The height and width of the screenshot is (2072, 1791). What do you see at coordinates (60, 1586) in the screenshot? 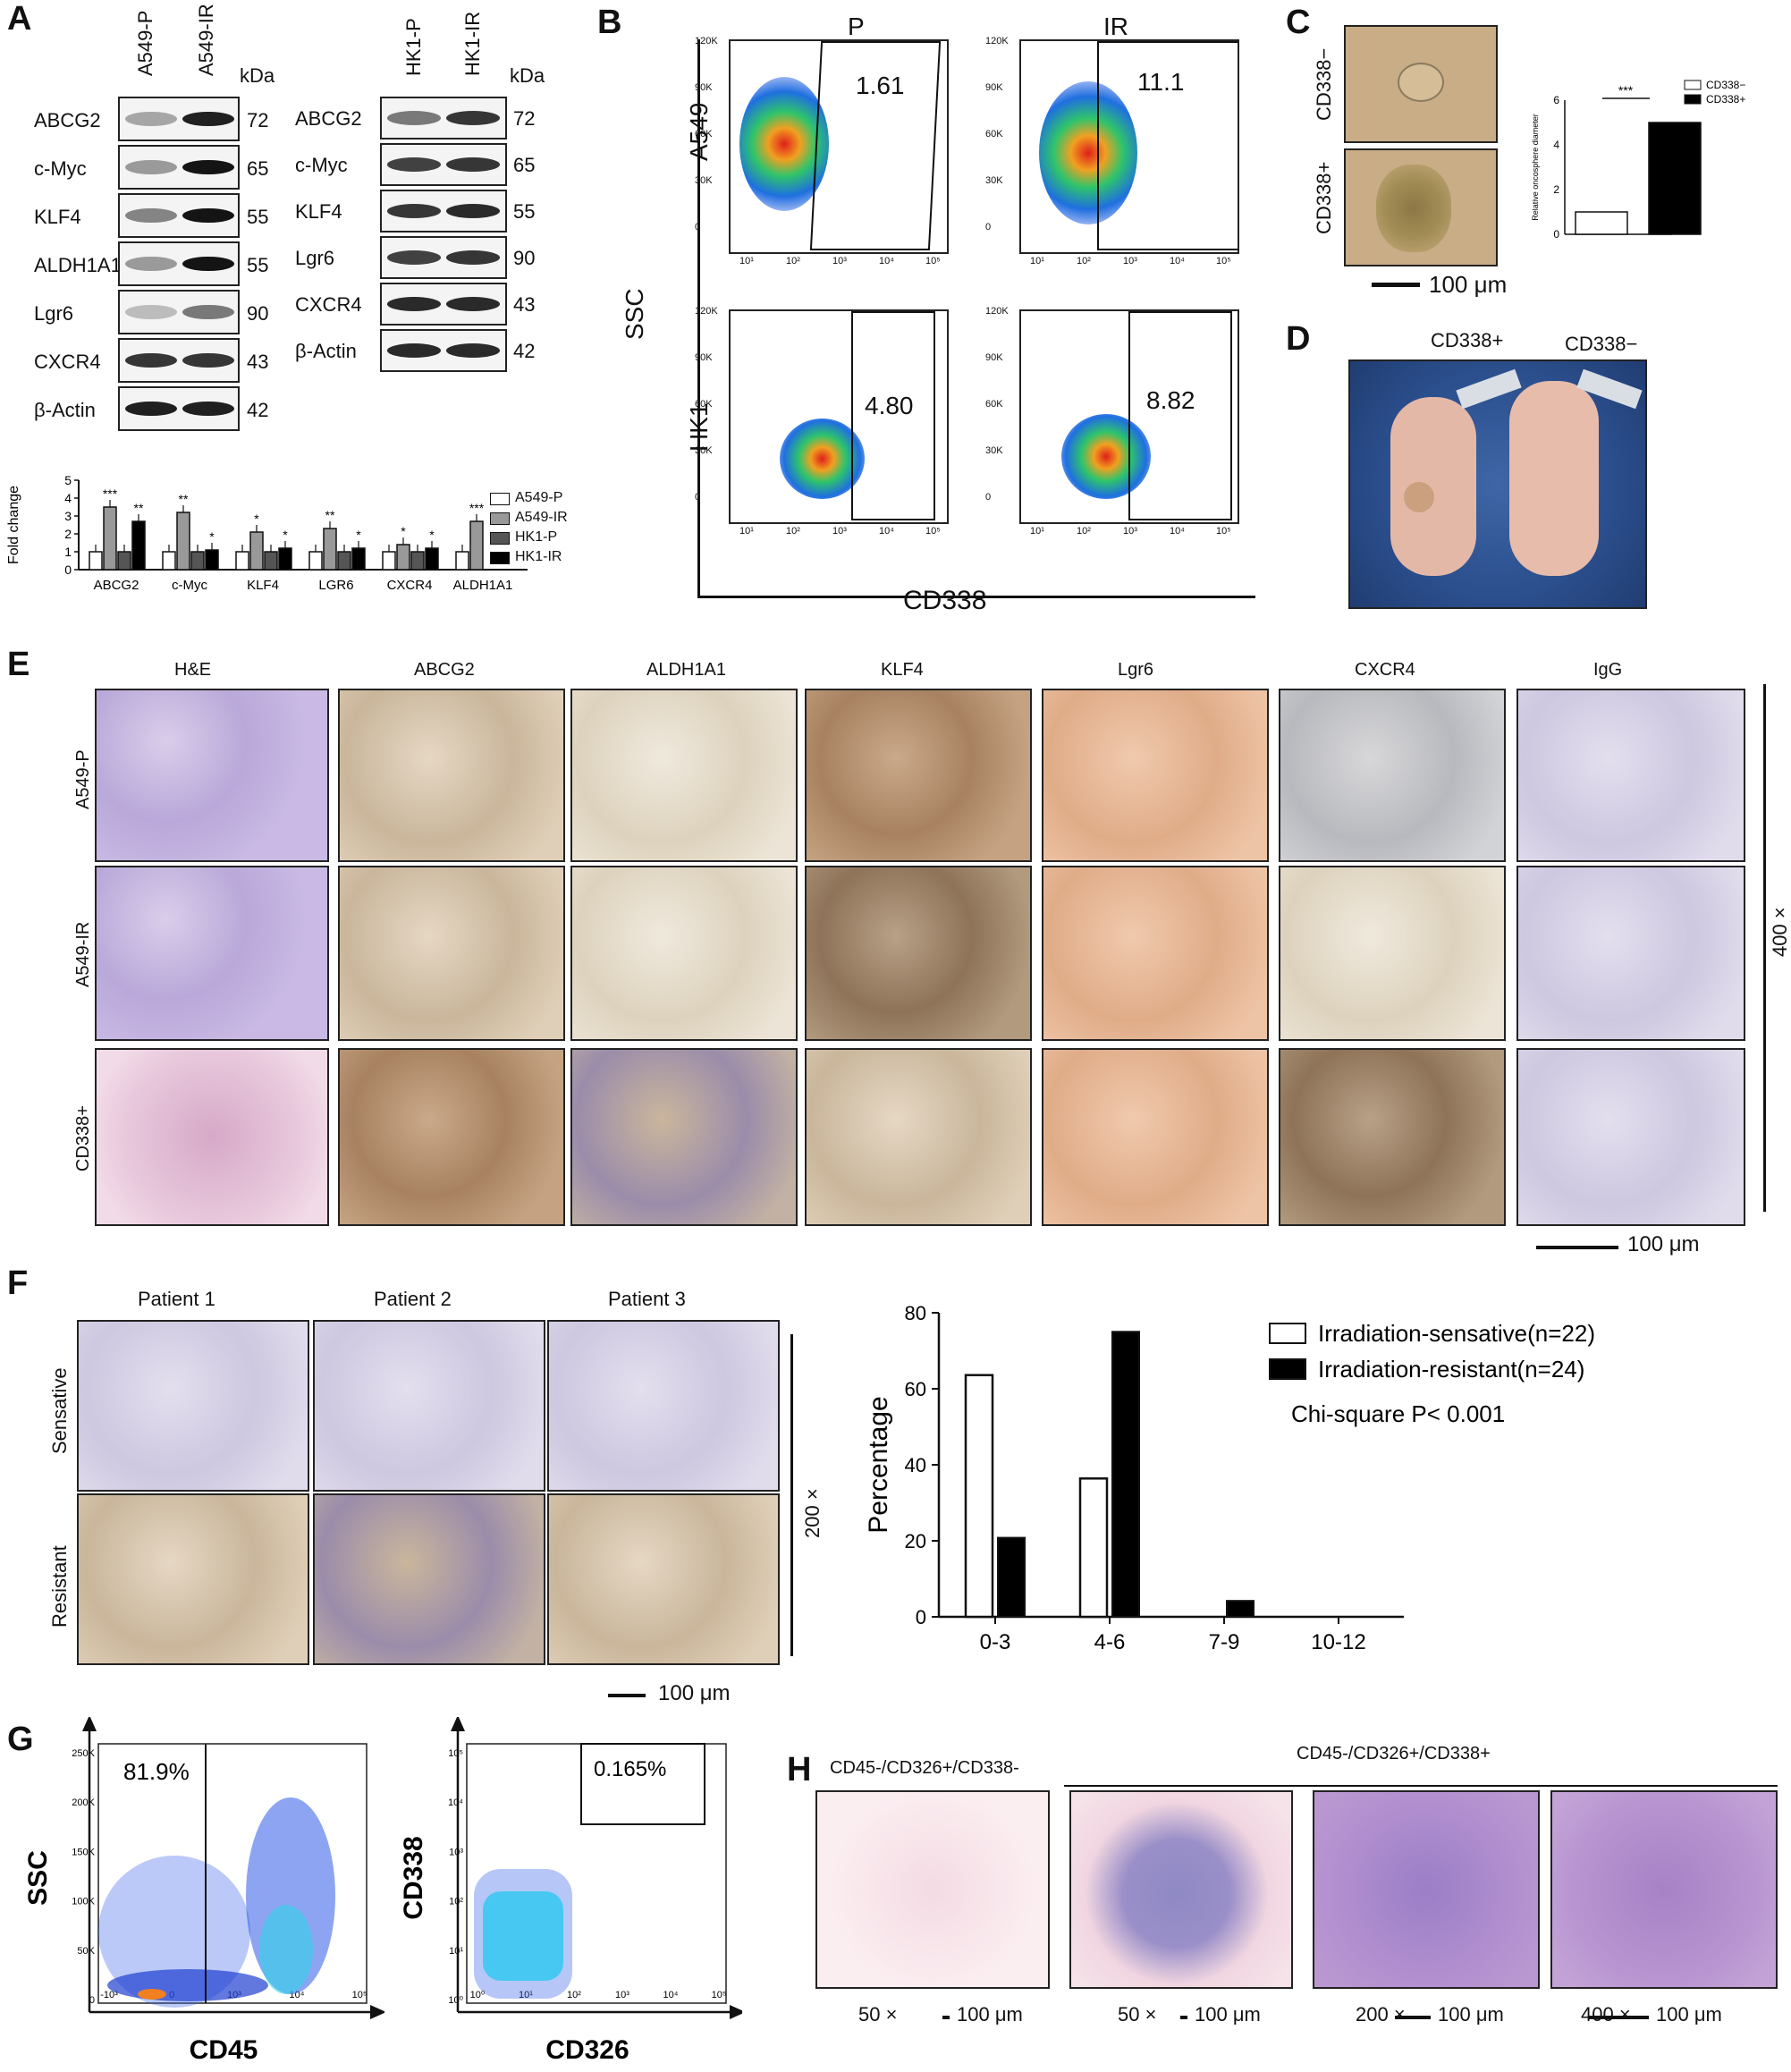
I see `f-row-header: Resistant` at bounding box center [60, 1586].